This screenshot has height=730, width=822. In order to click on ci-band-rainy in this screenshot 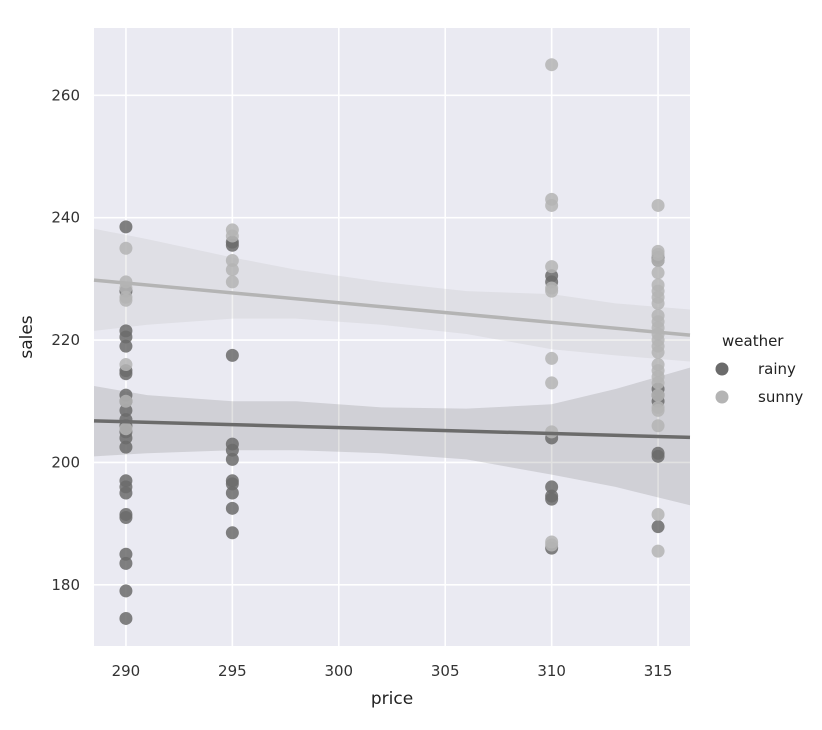, I will do `click(392, 436)`.